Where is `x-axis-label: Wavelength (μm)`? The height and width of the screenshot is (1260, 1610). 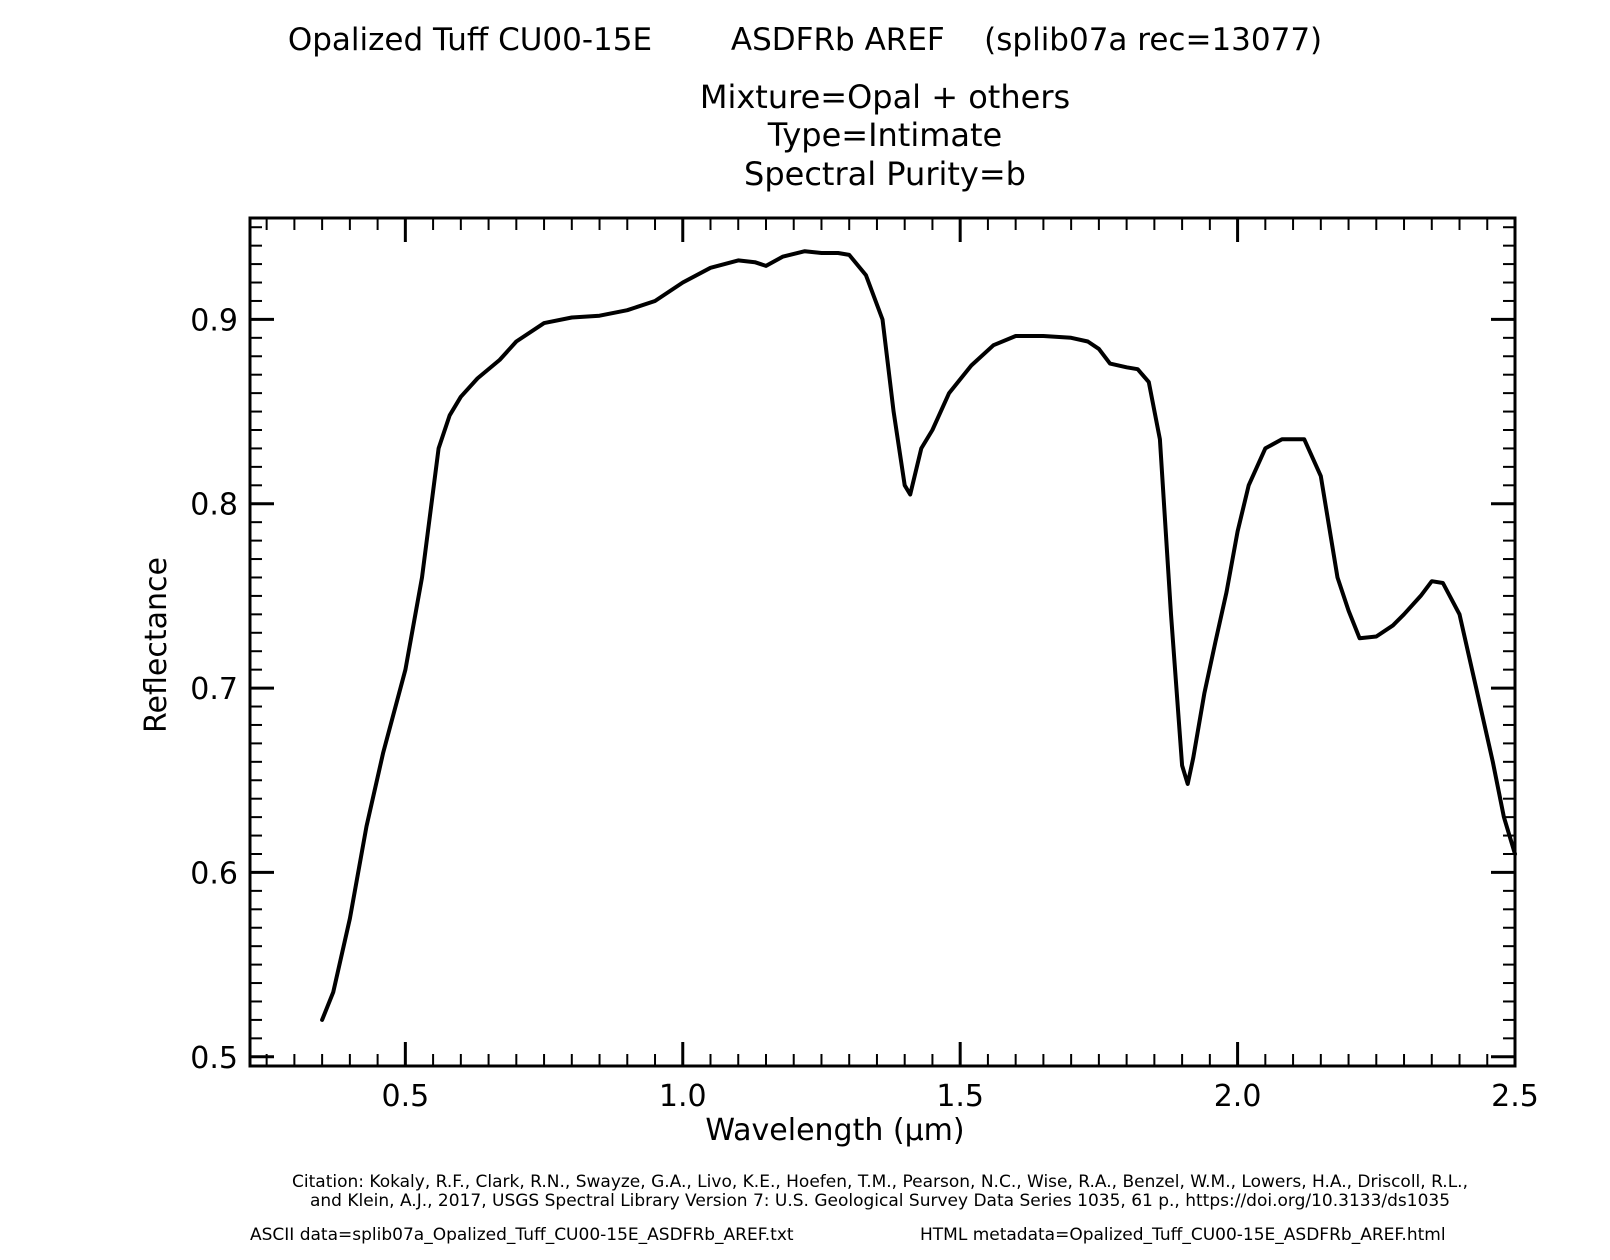
x-axis-label: Wavelength (μm) is located at coordinates (834, 1130).